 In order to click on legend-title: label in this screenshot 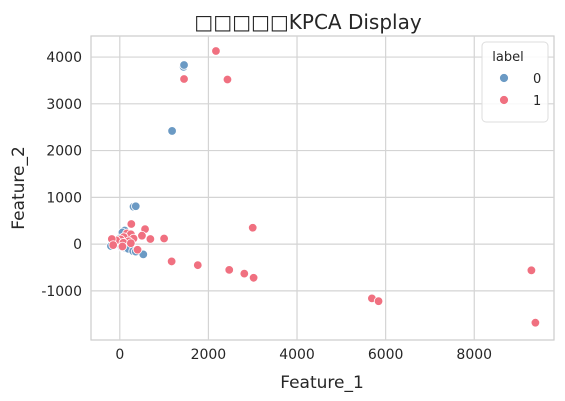, I will do `click(507, 57)`.